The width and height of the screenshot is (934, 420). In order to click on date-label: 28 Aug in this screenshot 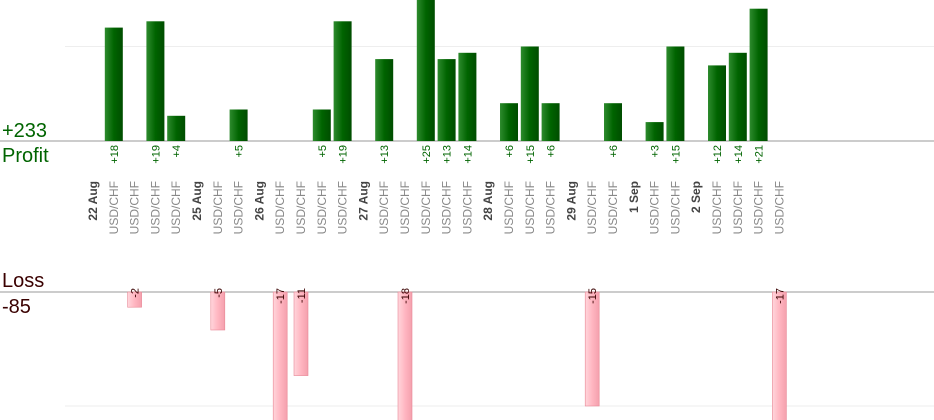, I will do `click(488, 201)`.